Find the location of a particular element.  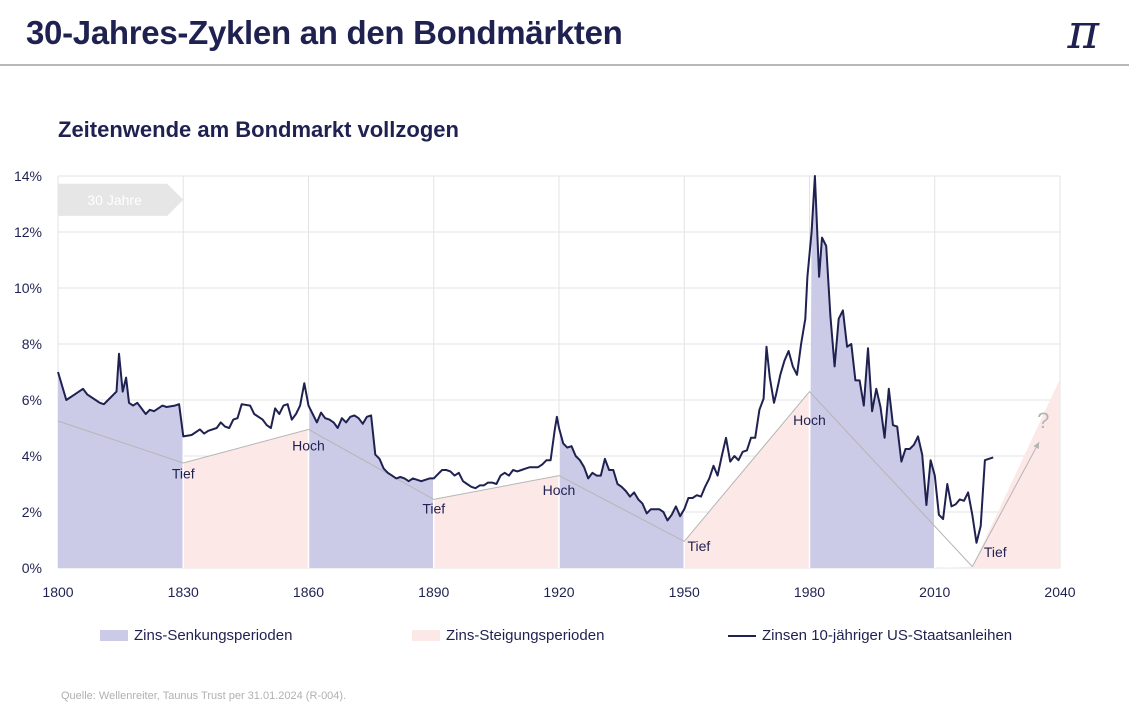

legend-item-falling: Zins-Senkungsperioden is located at coordinates (196, 635).